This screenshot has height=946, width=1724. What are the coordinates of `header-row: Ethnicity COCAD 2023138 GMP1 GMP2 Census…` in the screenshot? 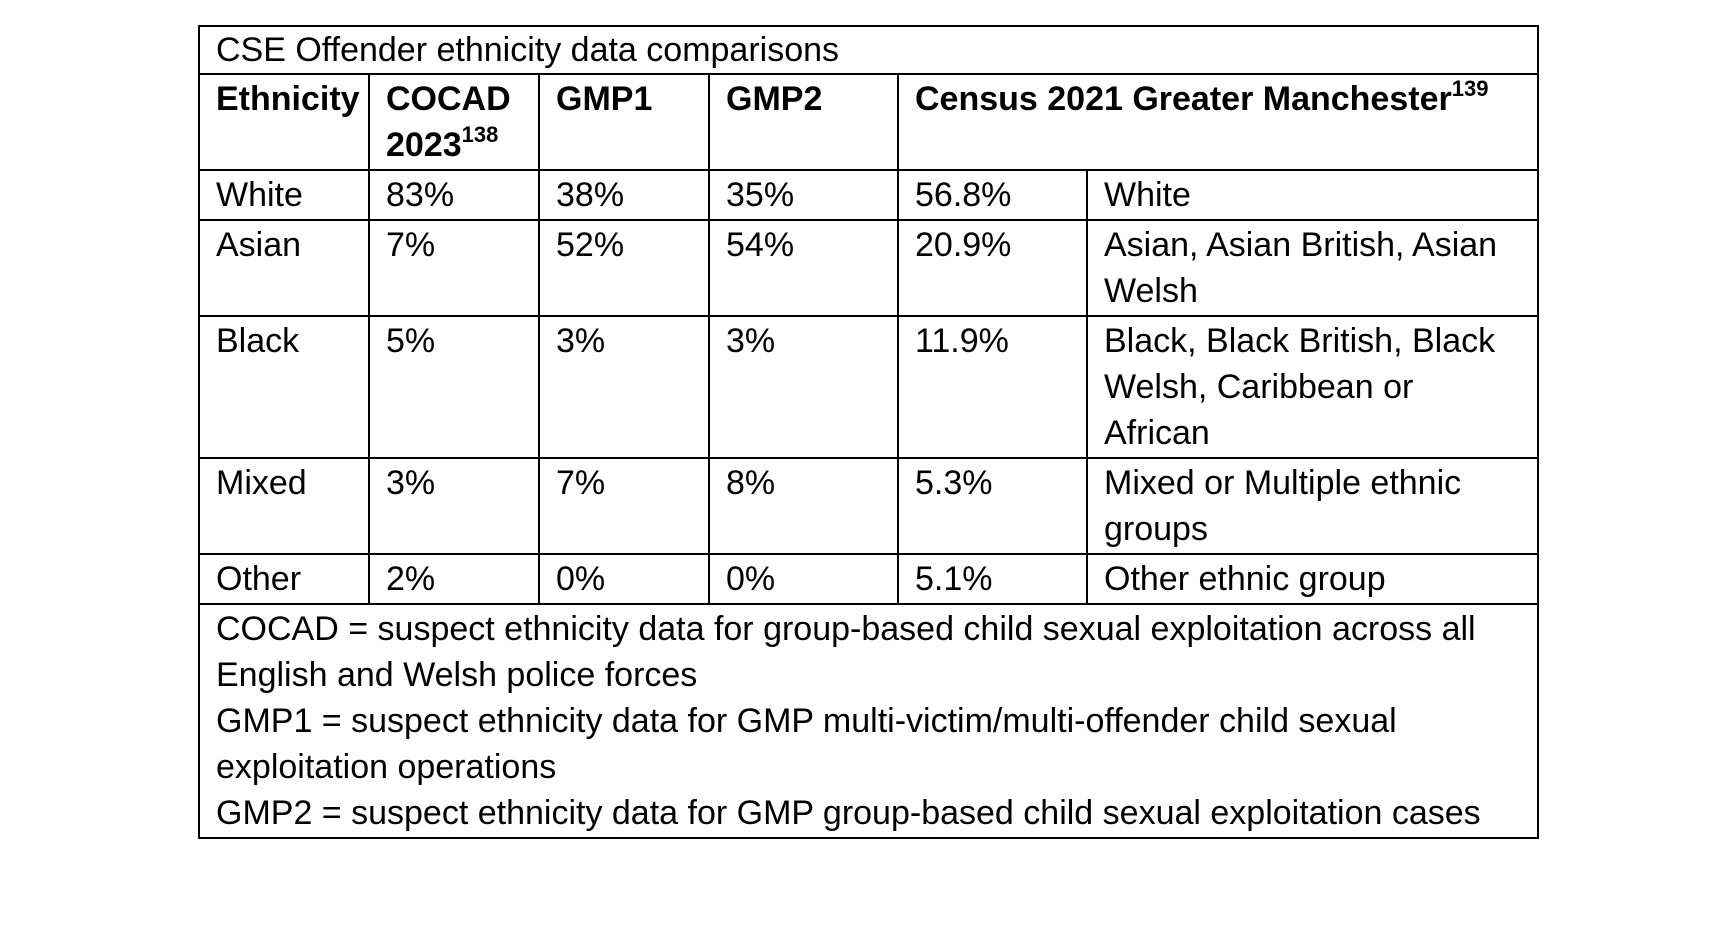 It's located at (869, 122).